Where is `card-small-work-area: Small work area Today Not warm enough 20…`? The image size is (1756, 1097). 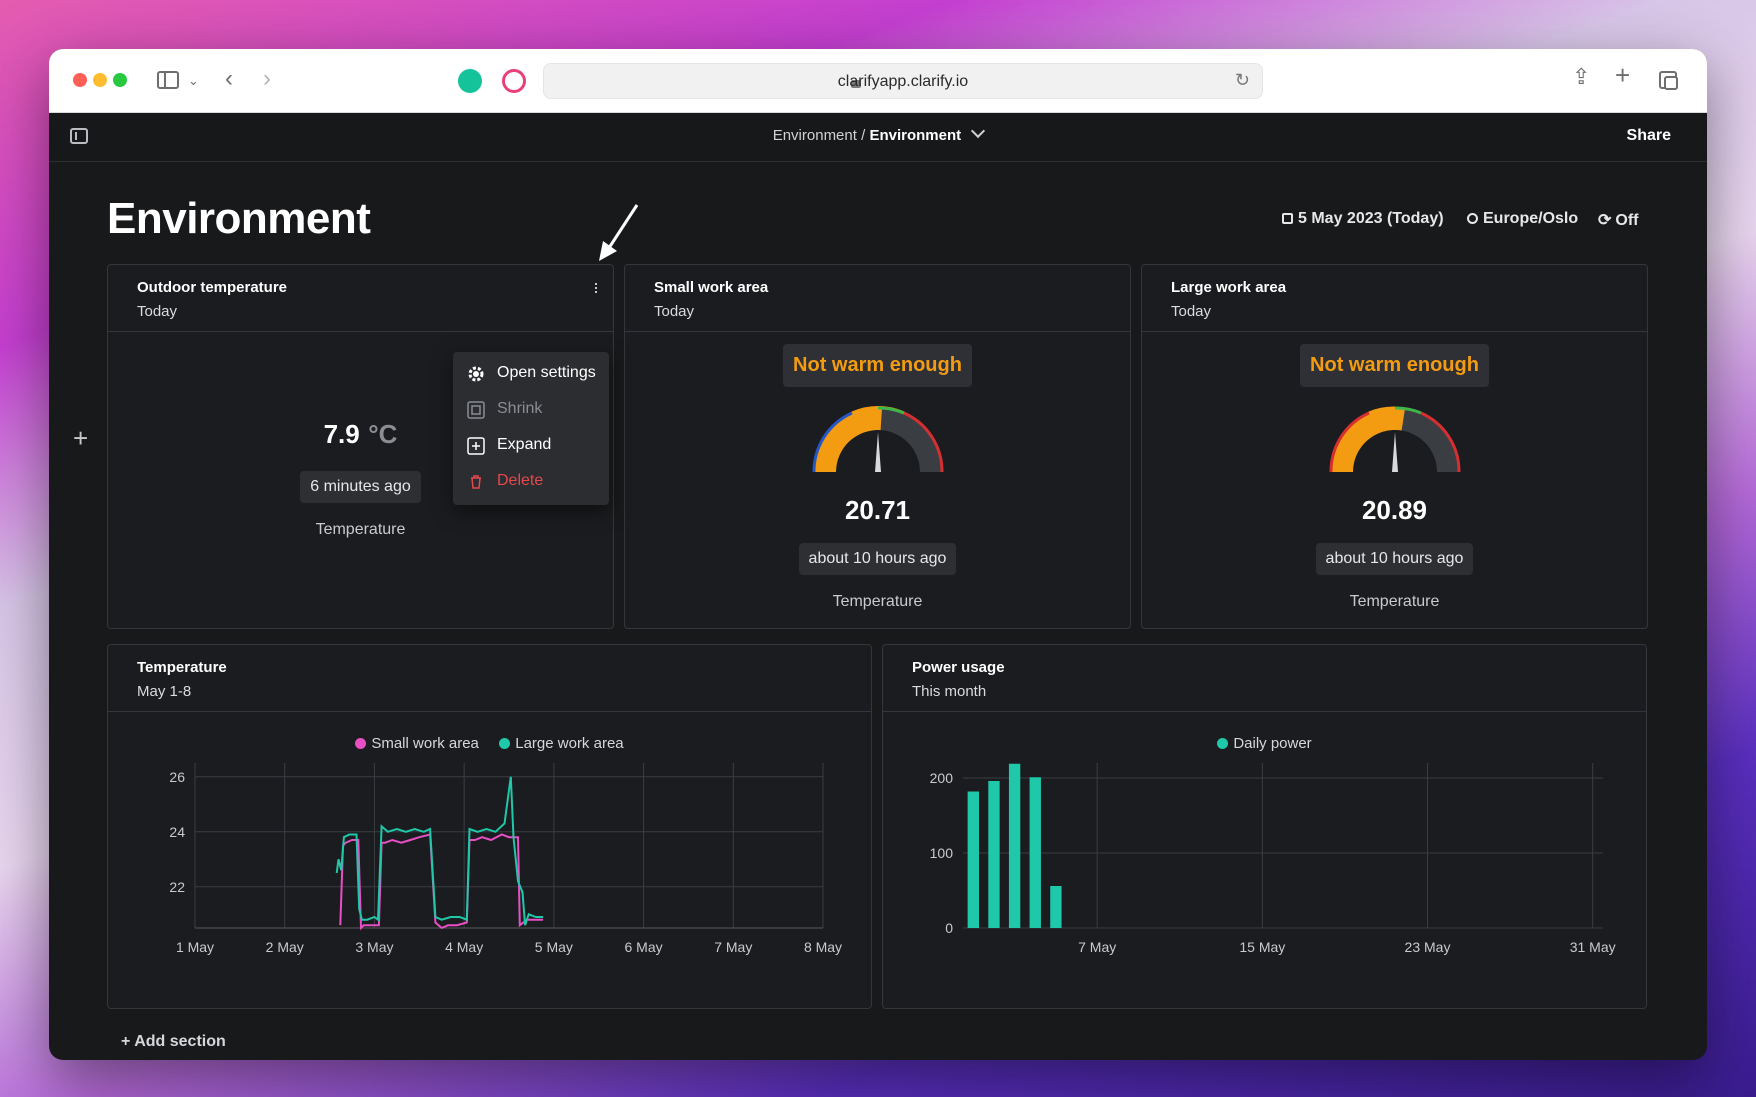
card-small-work-area: Small work area Today Not warm enough 20… is located at coordinates (877, 446).